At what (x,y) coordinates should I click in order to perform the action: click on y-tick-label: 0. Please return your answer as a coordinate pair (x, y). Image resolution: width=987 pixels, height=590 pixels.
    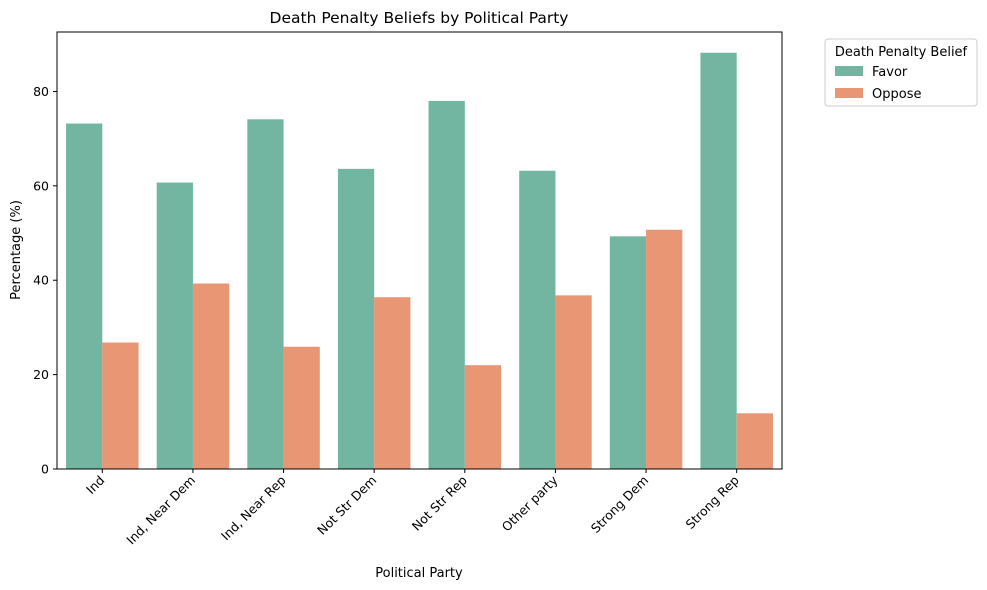
    Looking at the image, I should click on (45, 469).